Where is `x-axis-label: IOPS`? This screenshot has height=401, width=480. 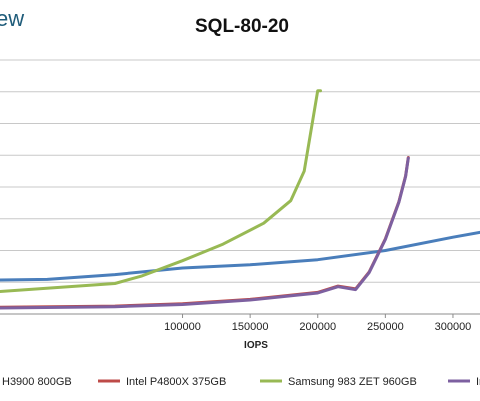 x-axis-label: IOPS is located at coordinates (256, 345).